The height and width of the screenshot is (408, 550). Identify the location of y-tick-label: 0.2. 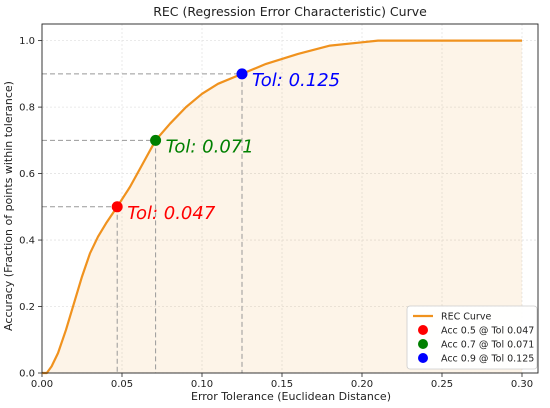
(27, 307).